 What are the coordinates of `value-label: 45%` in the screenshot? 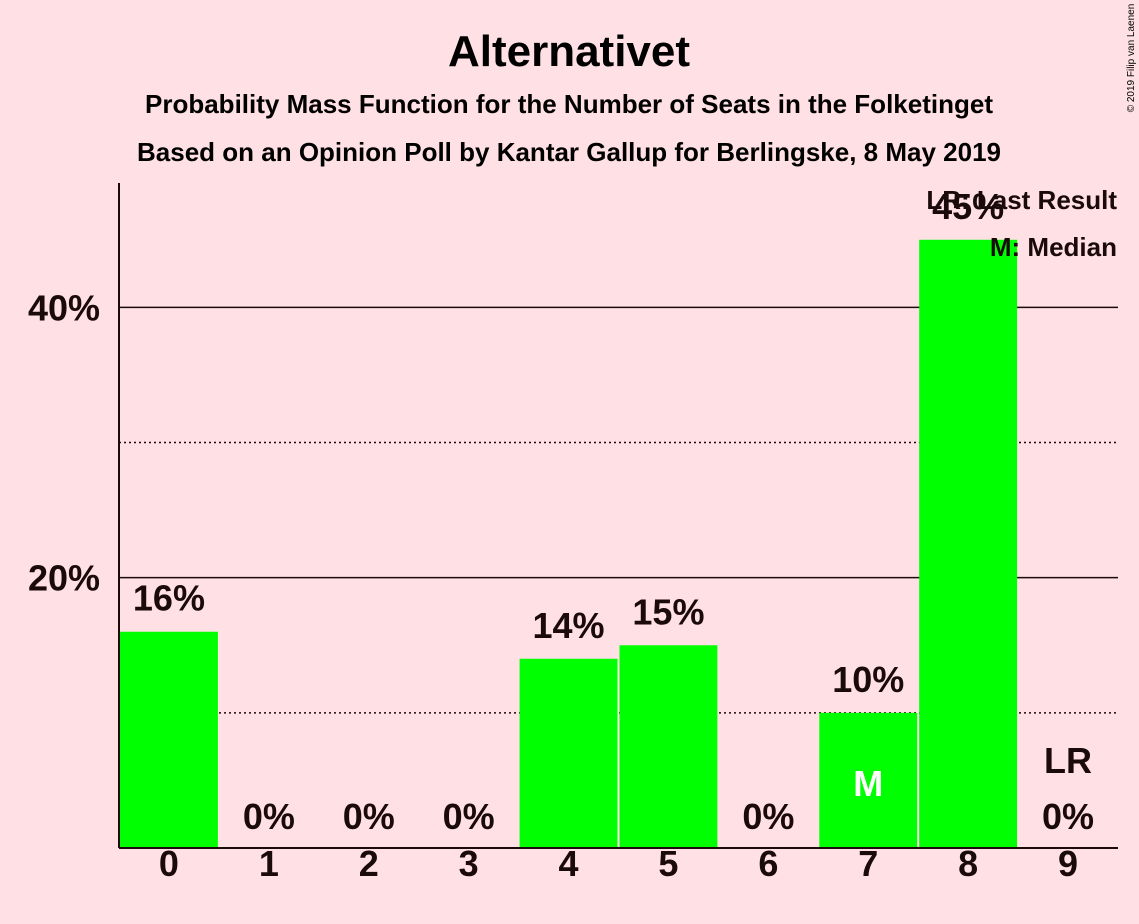 It's located at (968, 206).